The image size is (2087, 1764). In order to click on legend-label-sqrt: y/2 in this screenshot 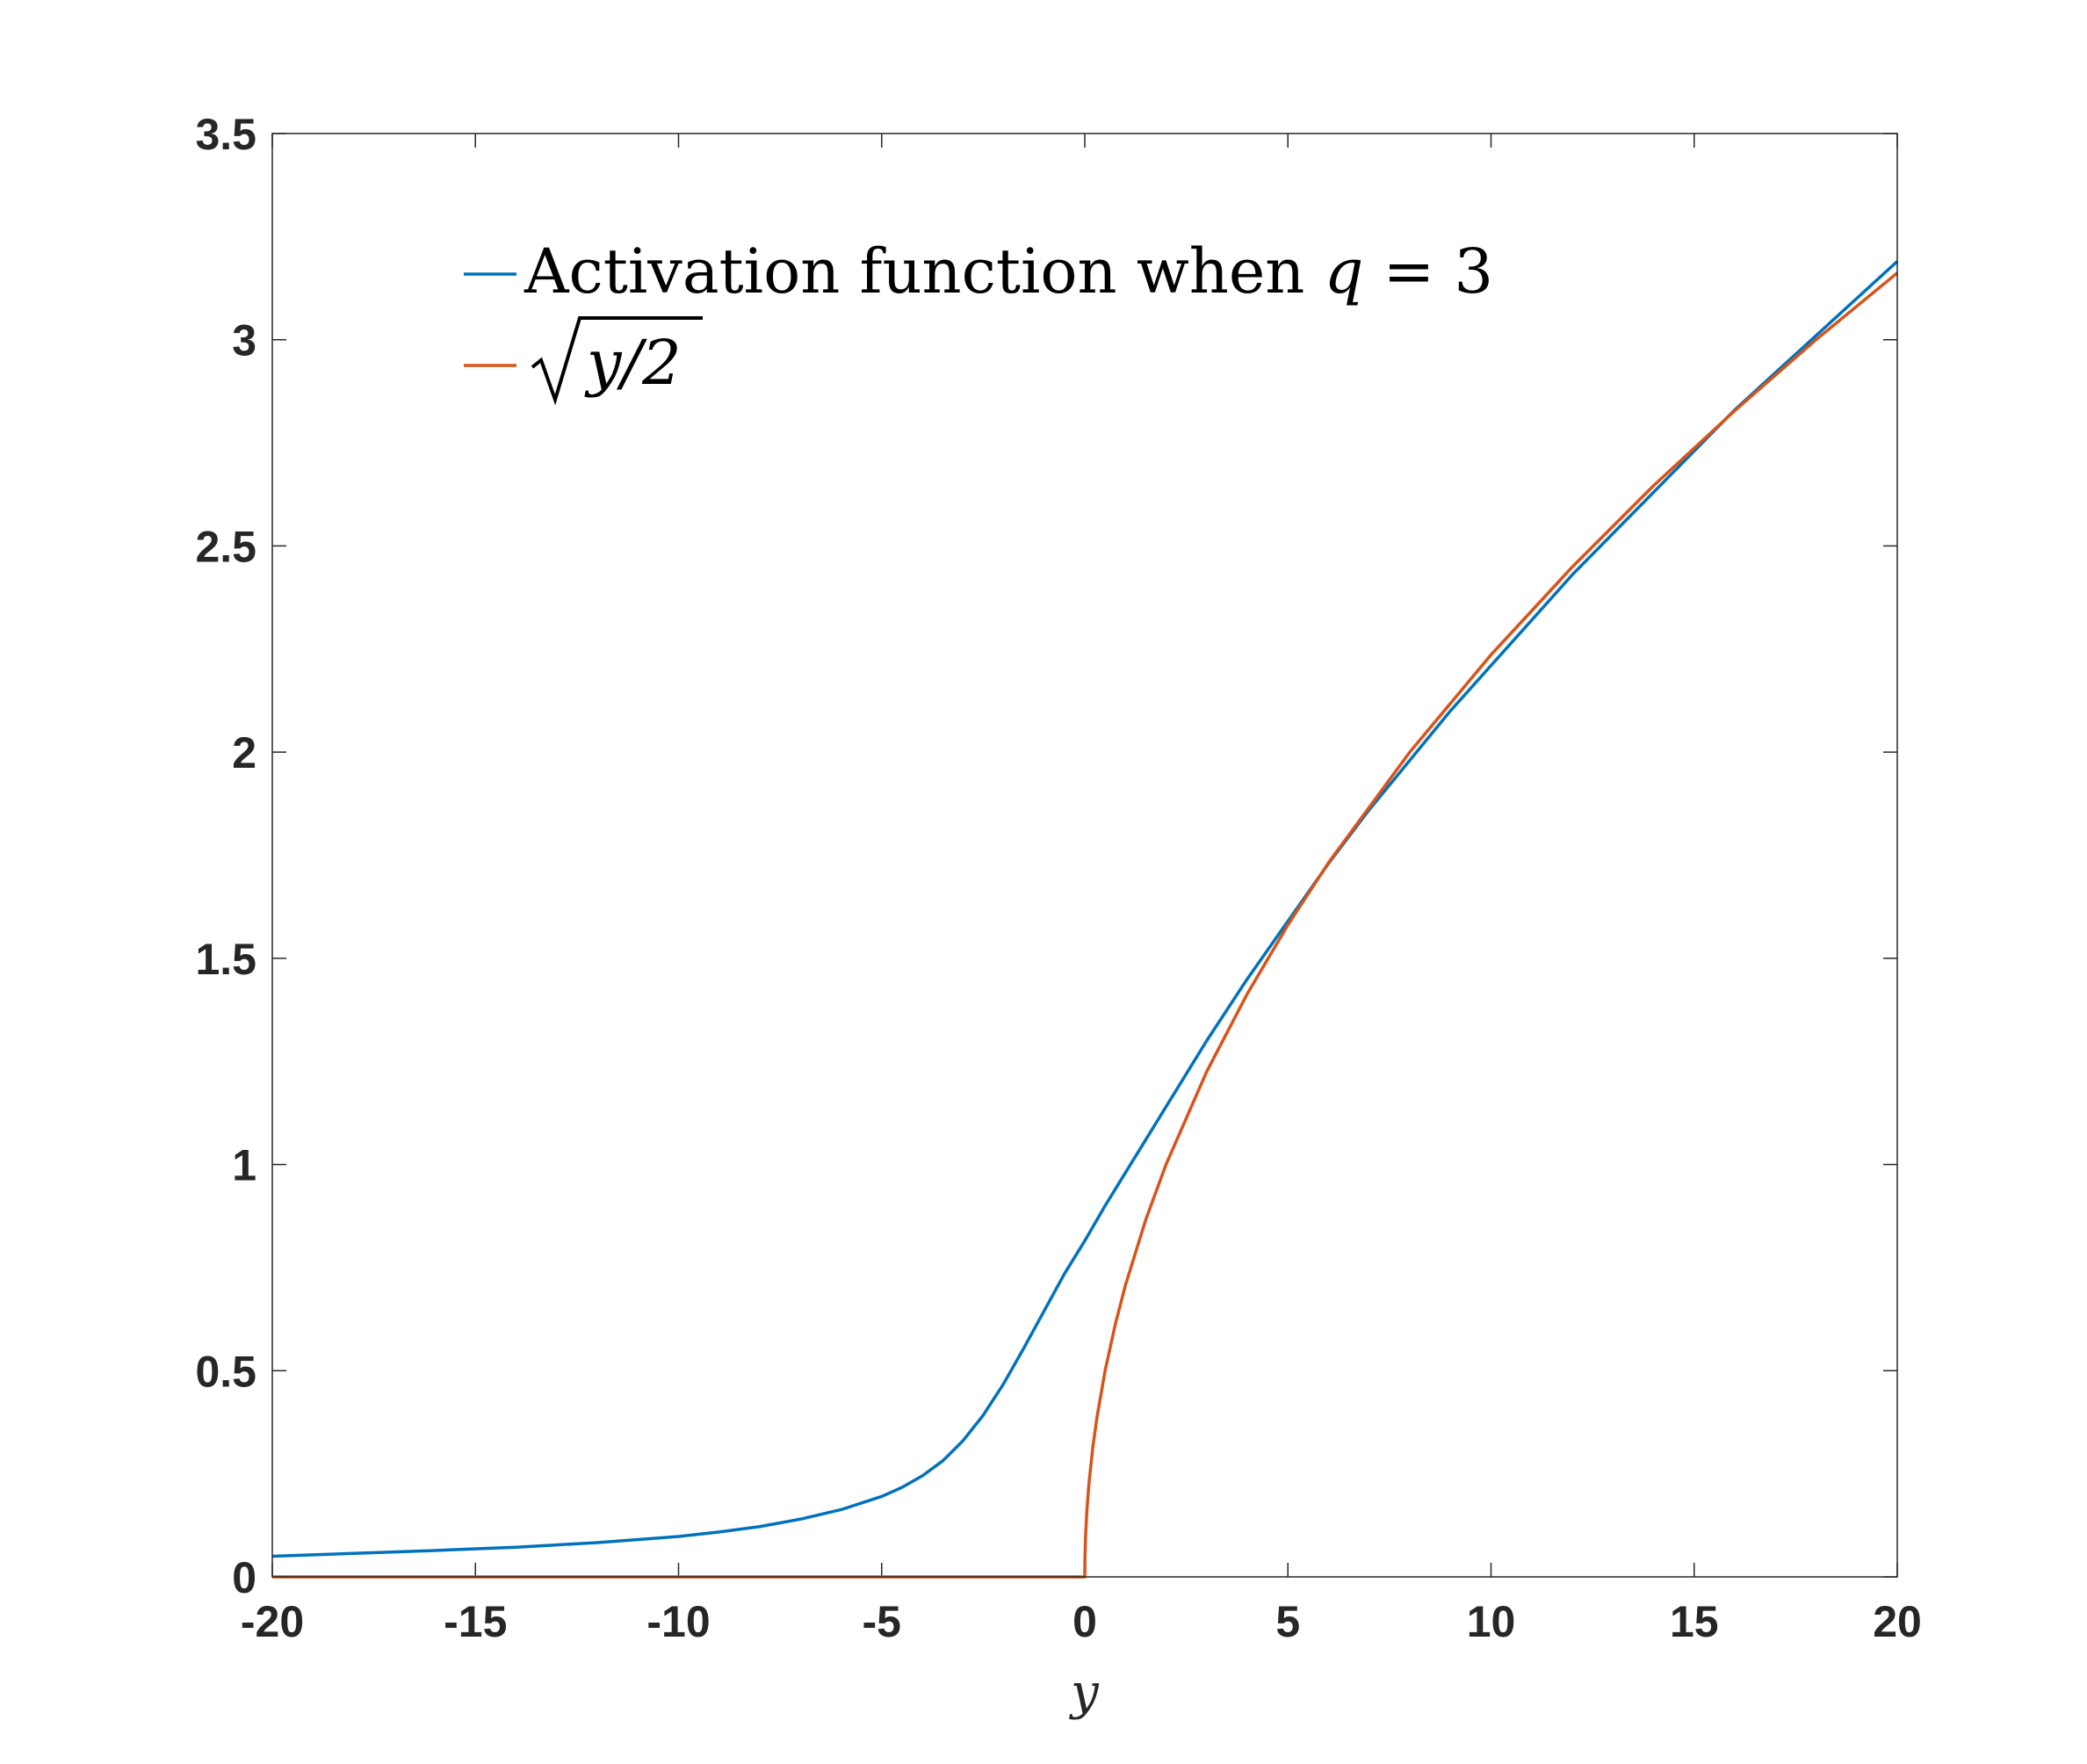, I will do `click(633, 363)`.